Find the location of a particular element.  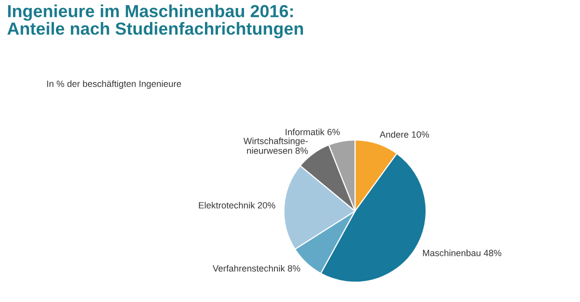

slice-label: Maschinenbau 48% is located at coordinates (462, 253).